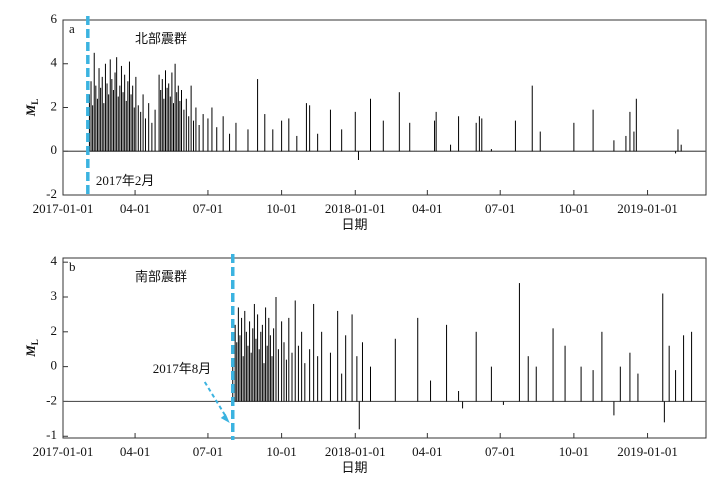 This screenshot has width=712, height=482. What do you see at coordinates (215, 400) in the screenshot?
I see `annotation-arrow` at bounding box center [215, 400].